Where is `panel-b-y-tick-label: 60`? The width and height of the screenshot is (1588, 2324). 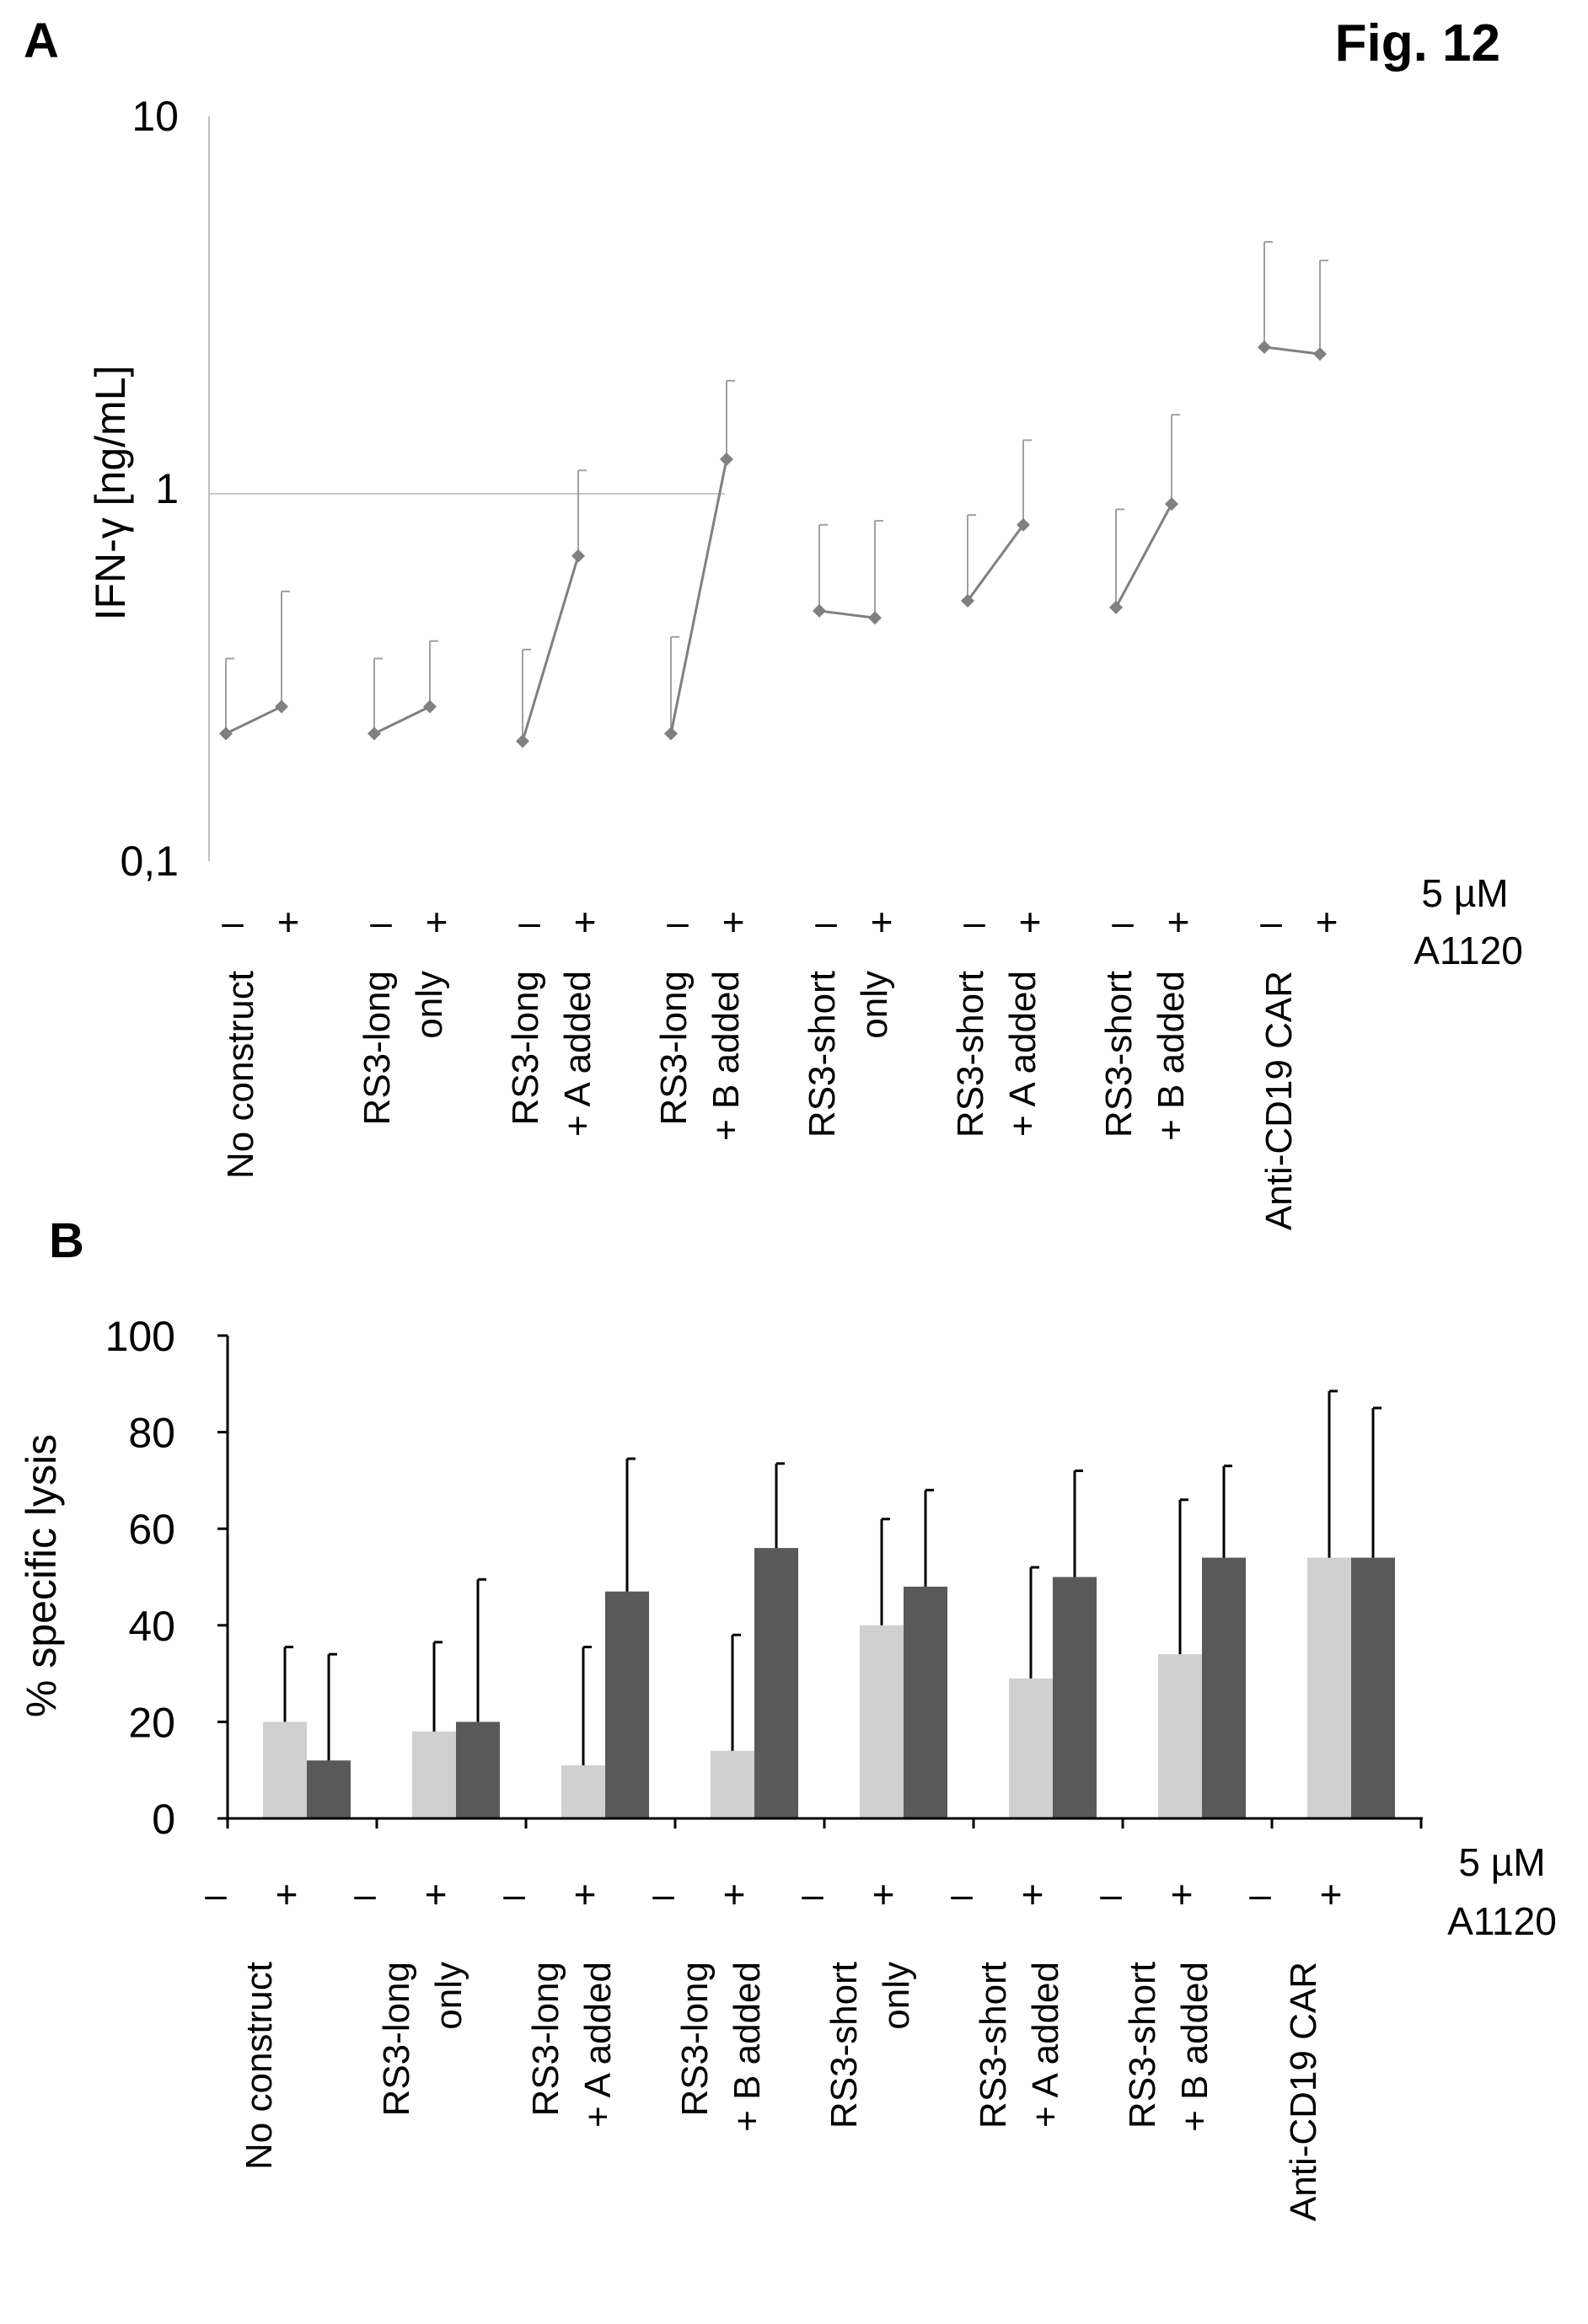
panel-b-y-tick-label: 60 is located at coordinates (152, 1529).